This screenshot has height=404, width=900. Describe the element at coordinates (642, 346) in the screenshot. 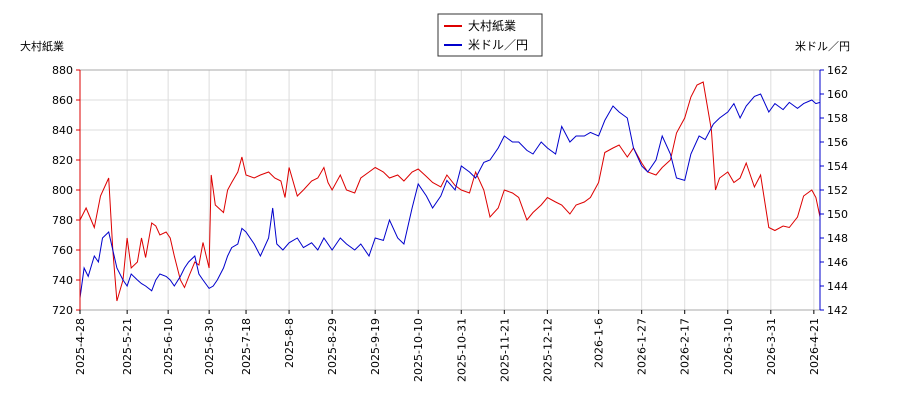

I see `x-tick-label: 2026-1-27` at that location.